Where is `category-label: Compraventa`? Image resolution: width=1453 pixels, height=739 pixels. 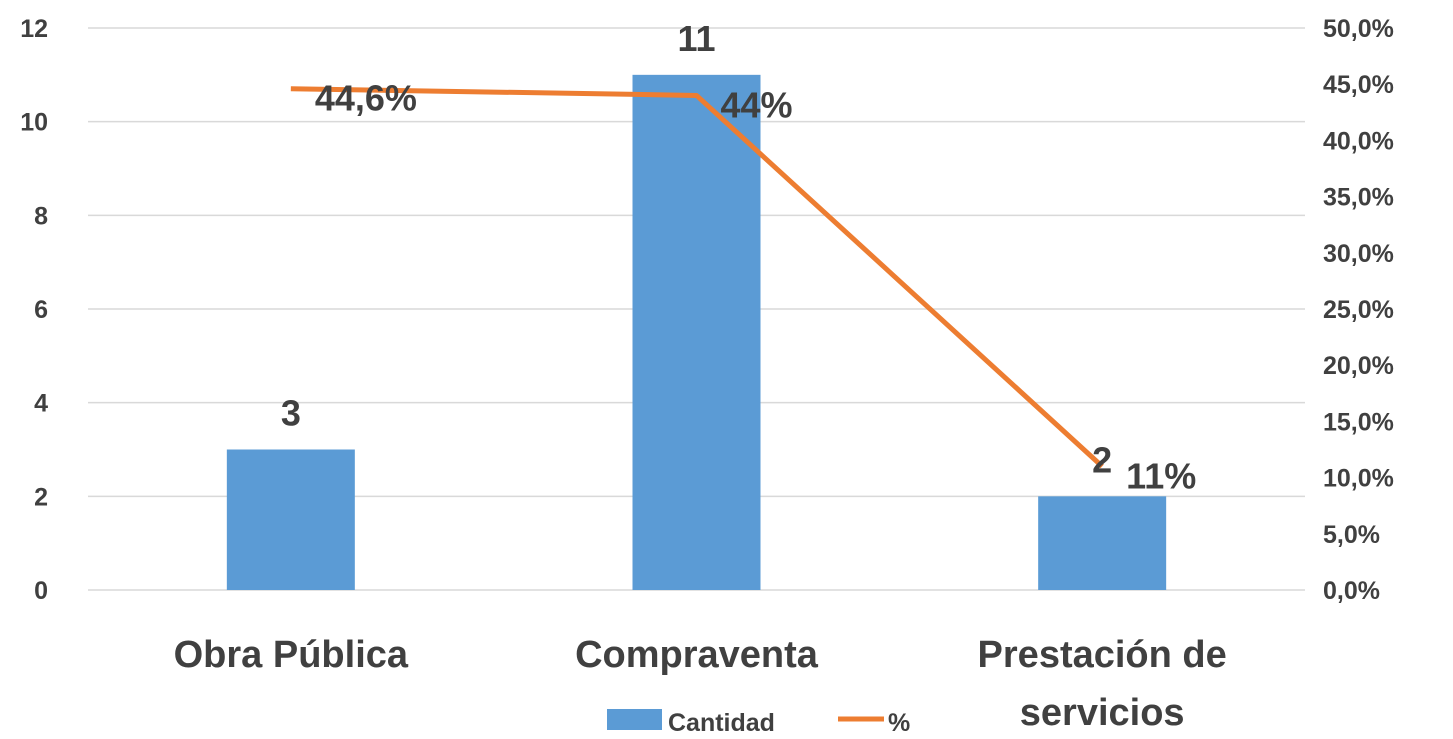 category-label: Compraventa is located at coordinates (697, 655).